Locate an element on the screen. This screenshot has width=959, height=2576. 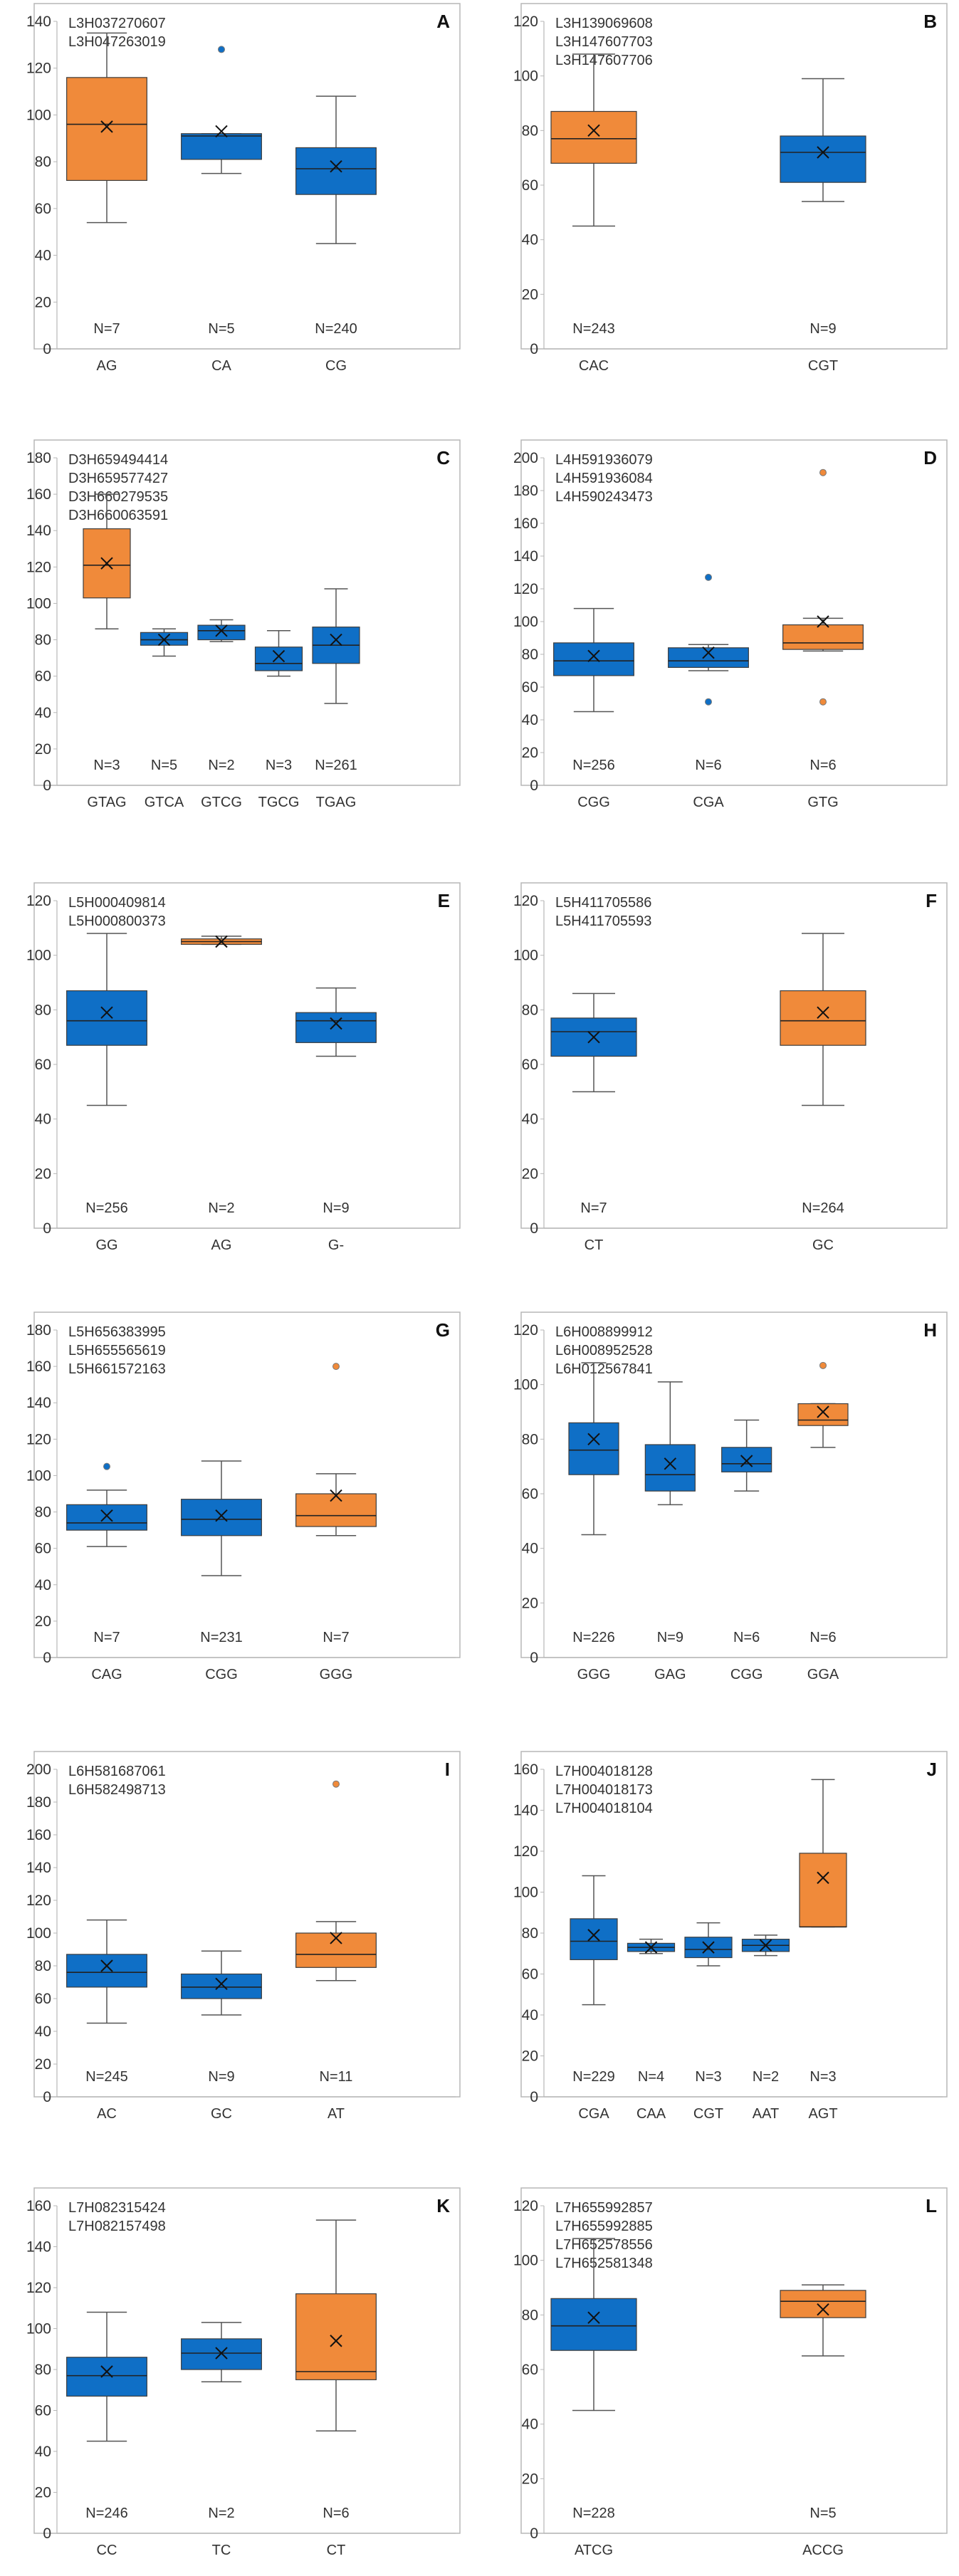
box-GGG: N=226 GGG is located at coordinates (593, 1522).